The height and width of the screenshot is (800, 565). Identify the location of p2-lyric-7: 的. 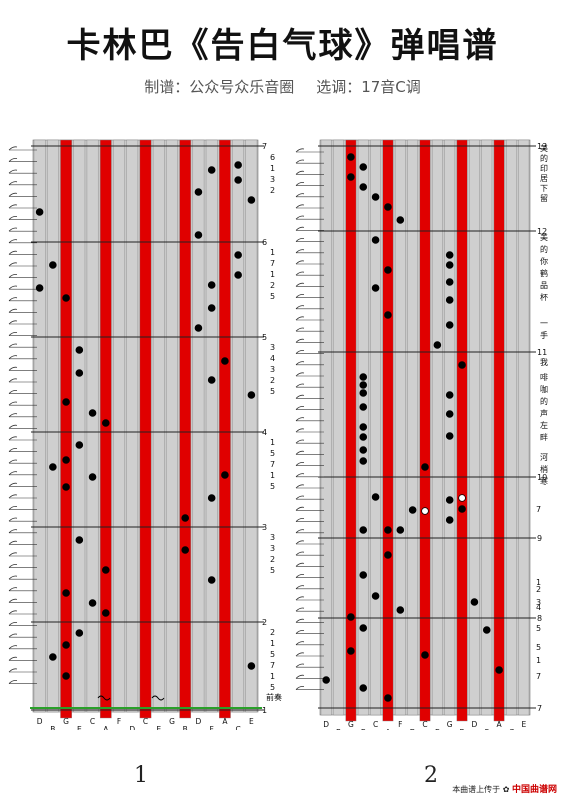
(544, 249).